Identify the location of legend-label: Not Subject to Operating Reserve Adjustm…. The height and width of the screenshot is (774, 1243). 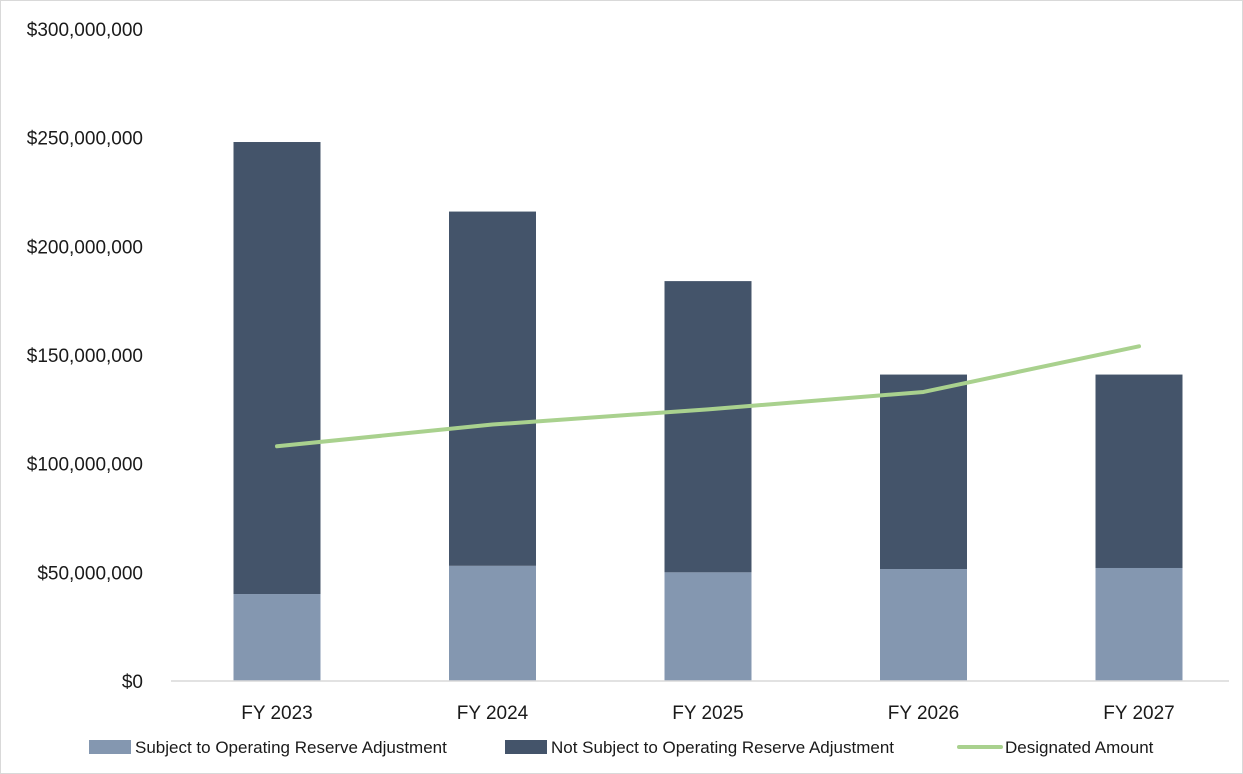
(722, 747).